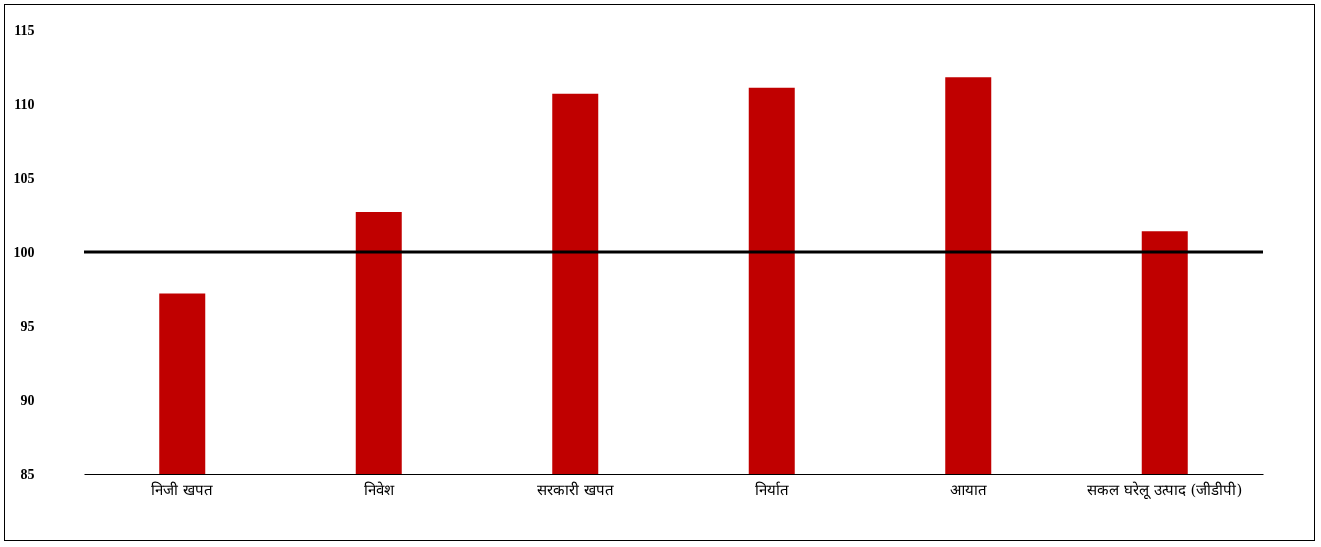 Image resolution: width=1321 pixels, height=547 pixels. I want to click on y-tick-label: 95, so click(27, 326).